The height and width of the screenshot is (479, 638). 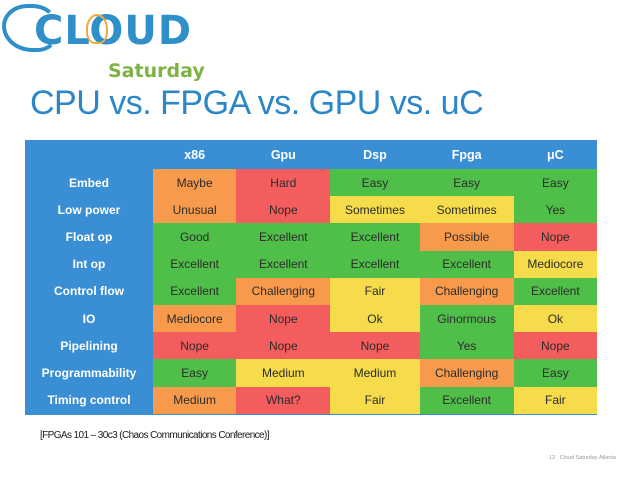 I want to click on header-row: x86 Gpu Dsp Fpga μC, so click(x=311, y=154).